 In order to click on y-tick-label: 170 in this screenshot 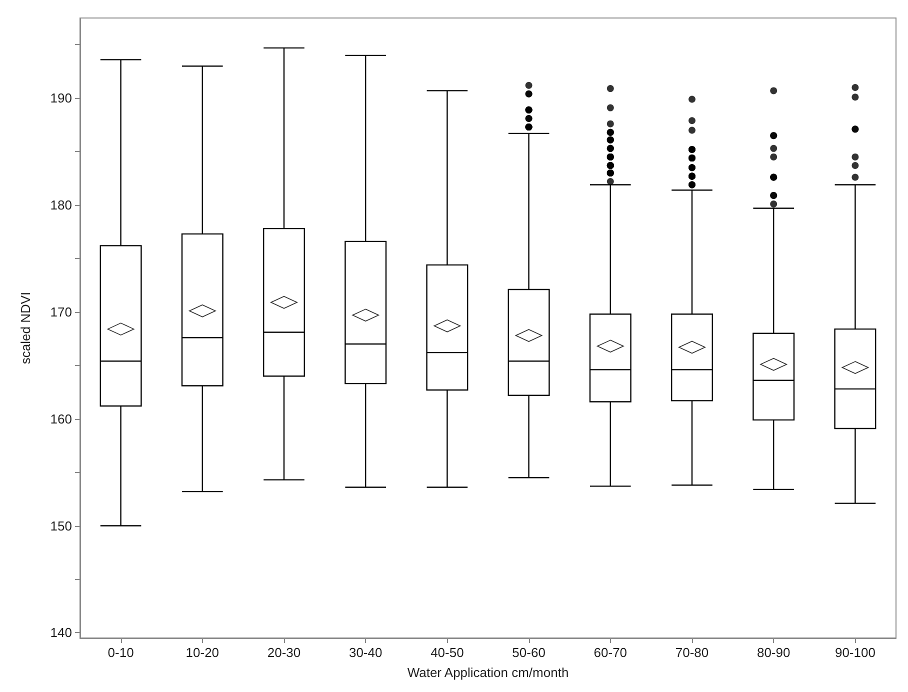, I will do `click(61, 312)`.